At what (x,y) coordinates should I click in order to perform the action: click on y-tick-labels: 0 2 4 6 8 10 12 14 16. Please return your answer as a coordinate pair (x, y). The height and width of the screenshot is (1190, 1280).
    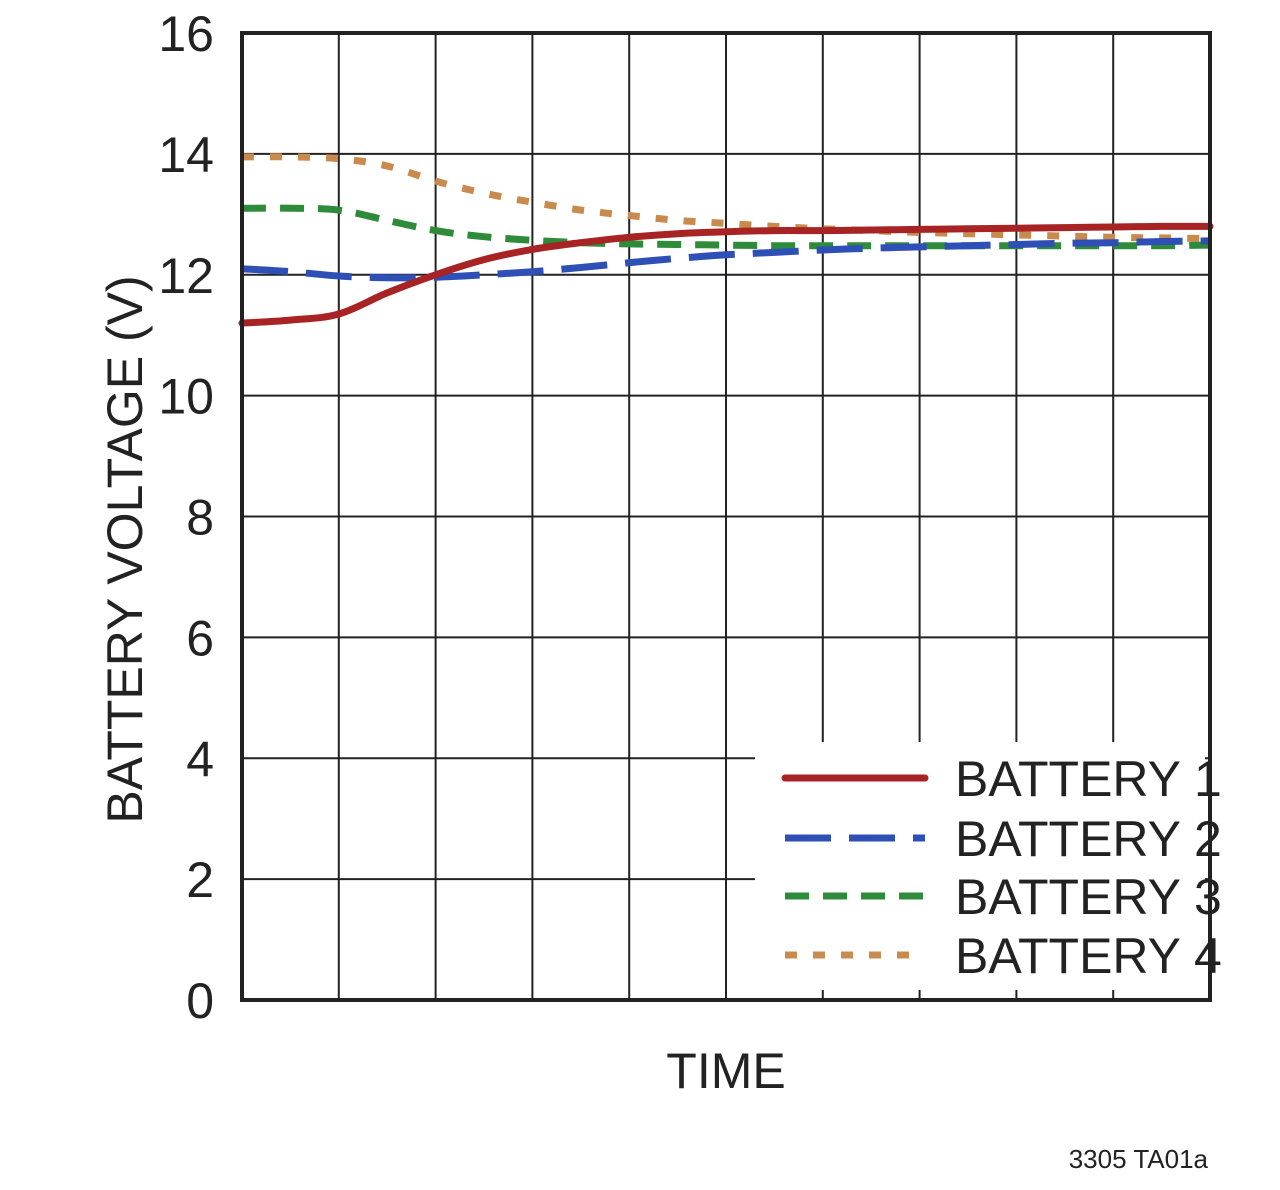
    Looking at the image, I should click on (186, 517).